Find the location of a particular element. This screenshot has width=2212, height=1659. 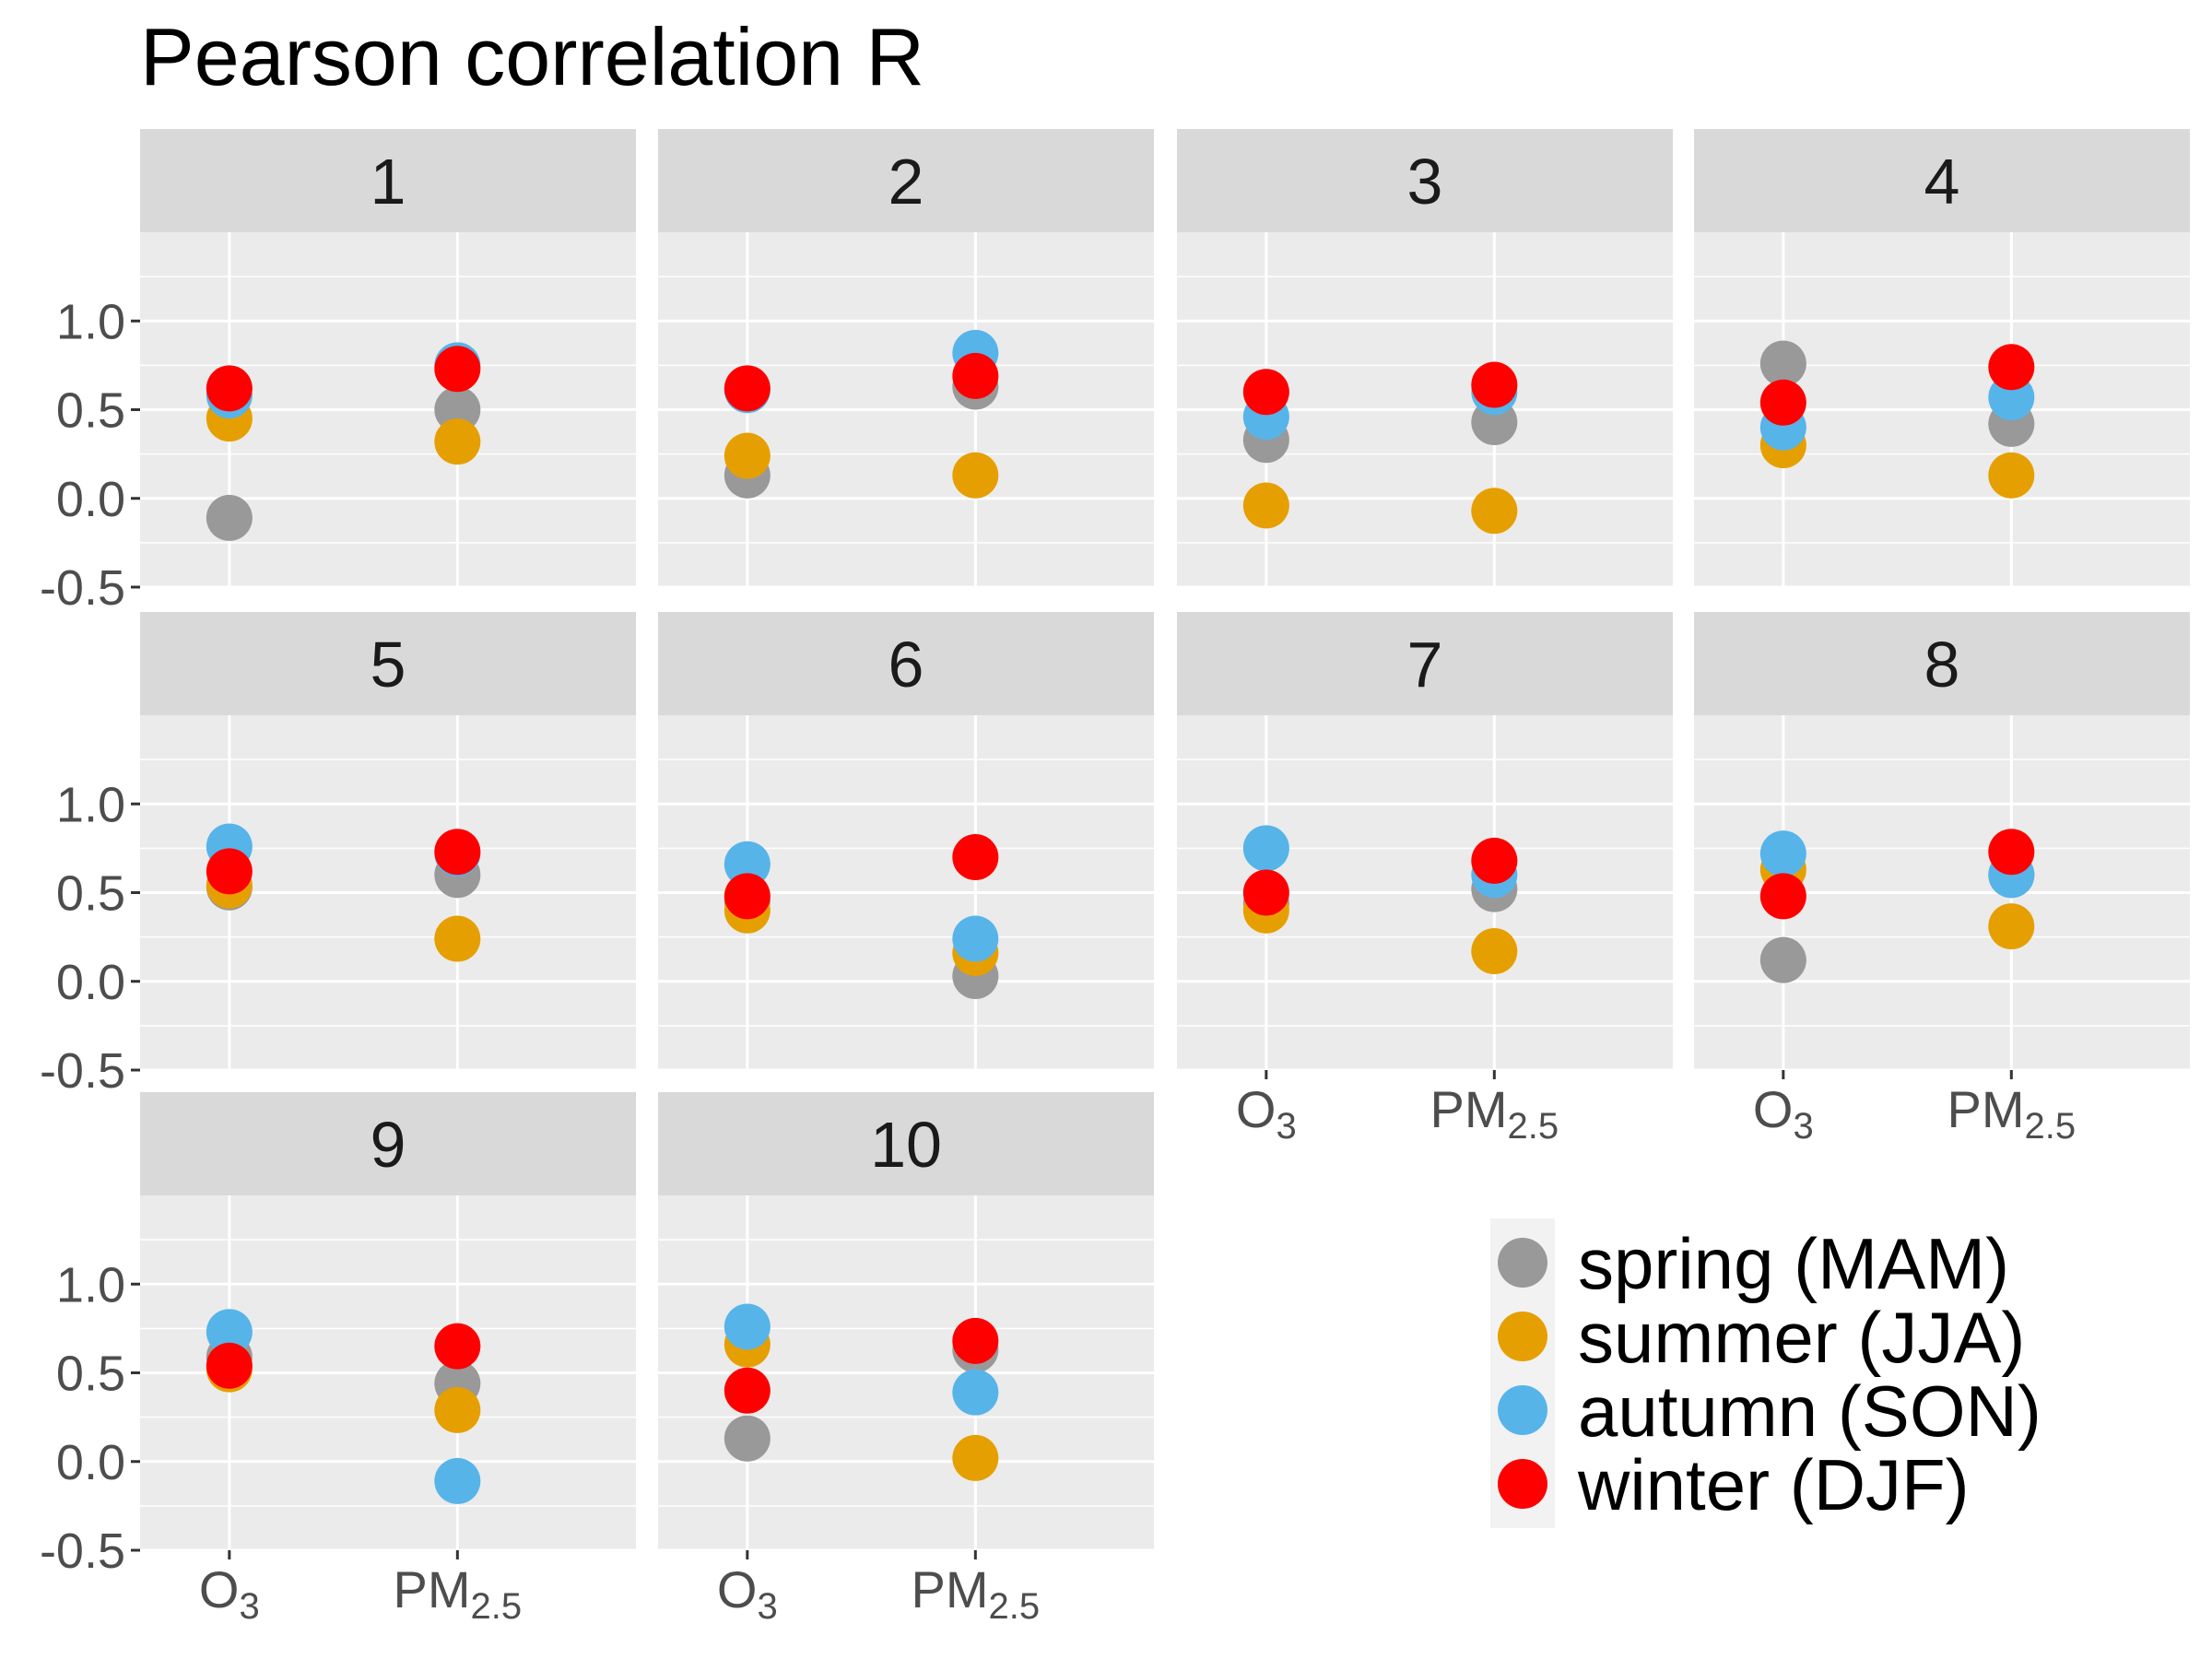

legend-key-winter is located at coordinates (1522, 1484).